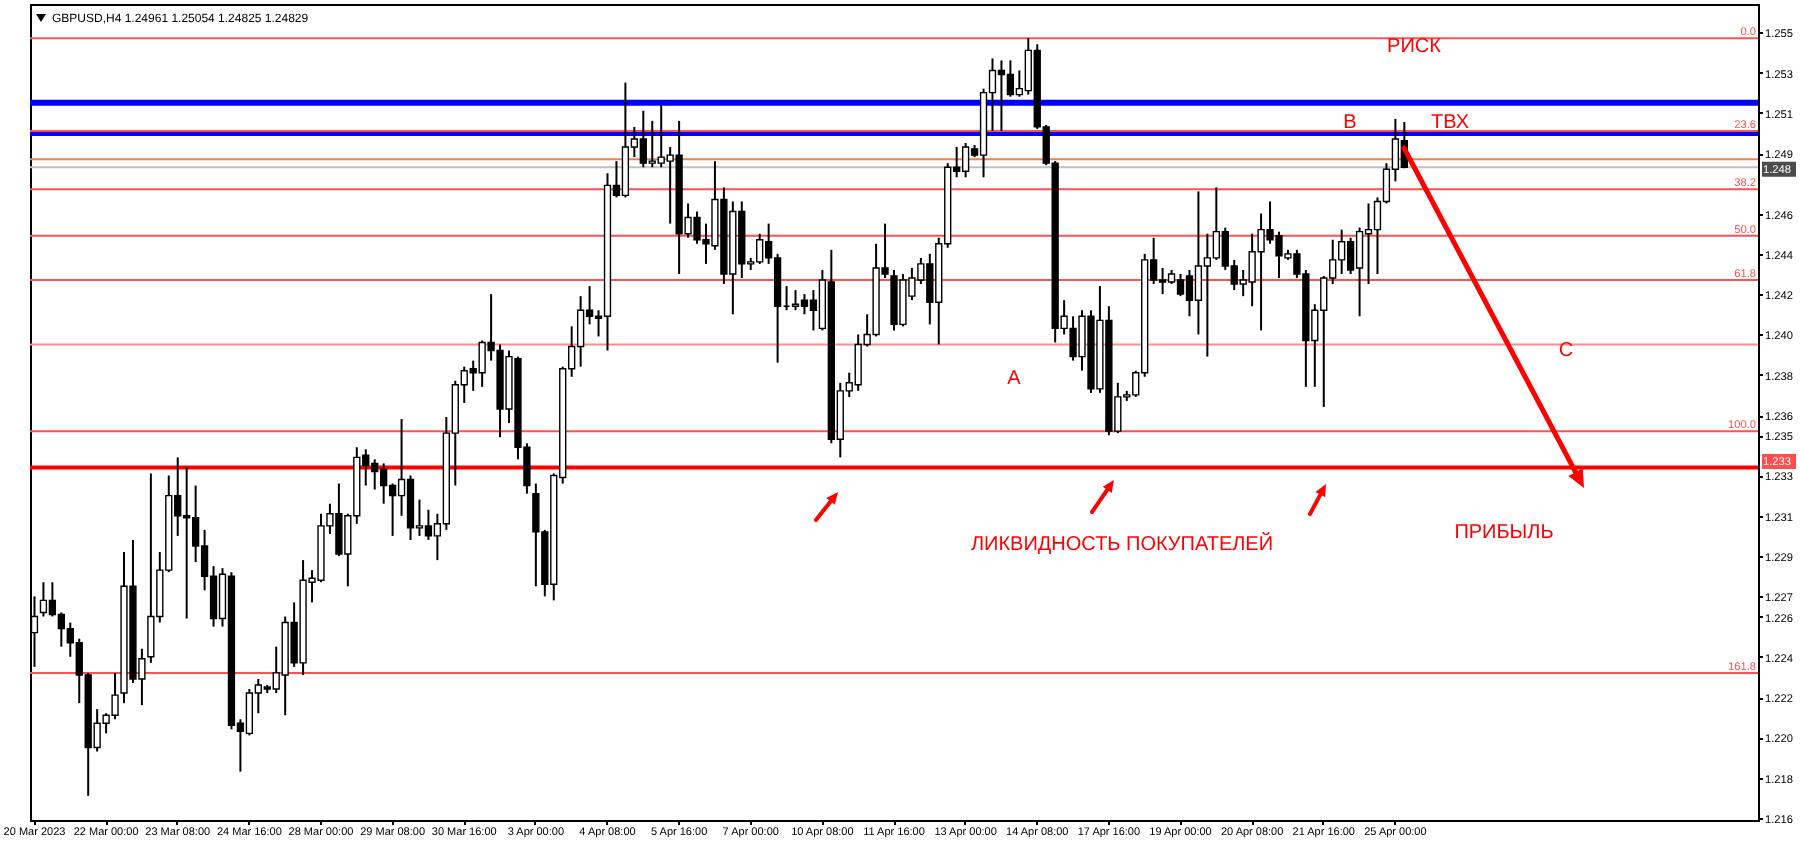 The image size is (1800, 854). I want to click on annotation: ТВХ, so click(1450, 123).